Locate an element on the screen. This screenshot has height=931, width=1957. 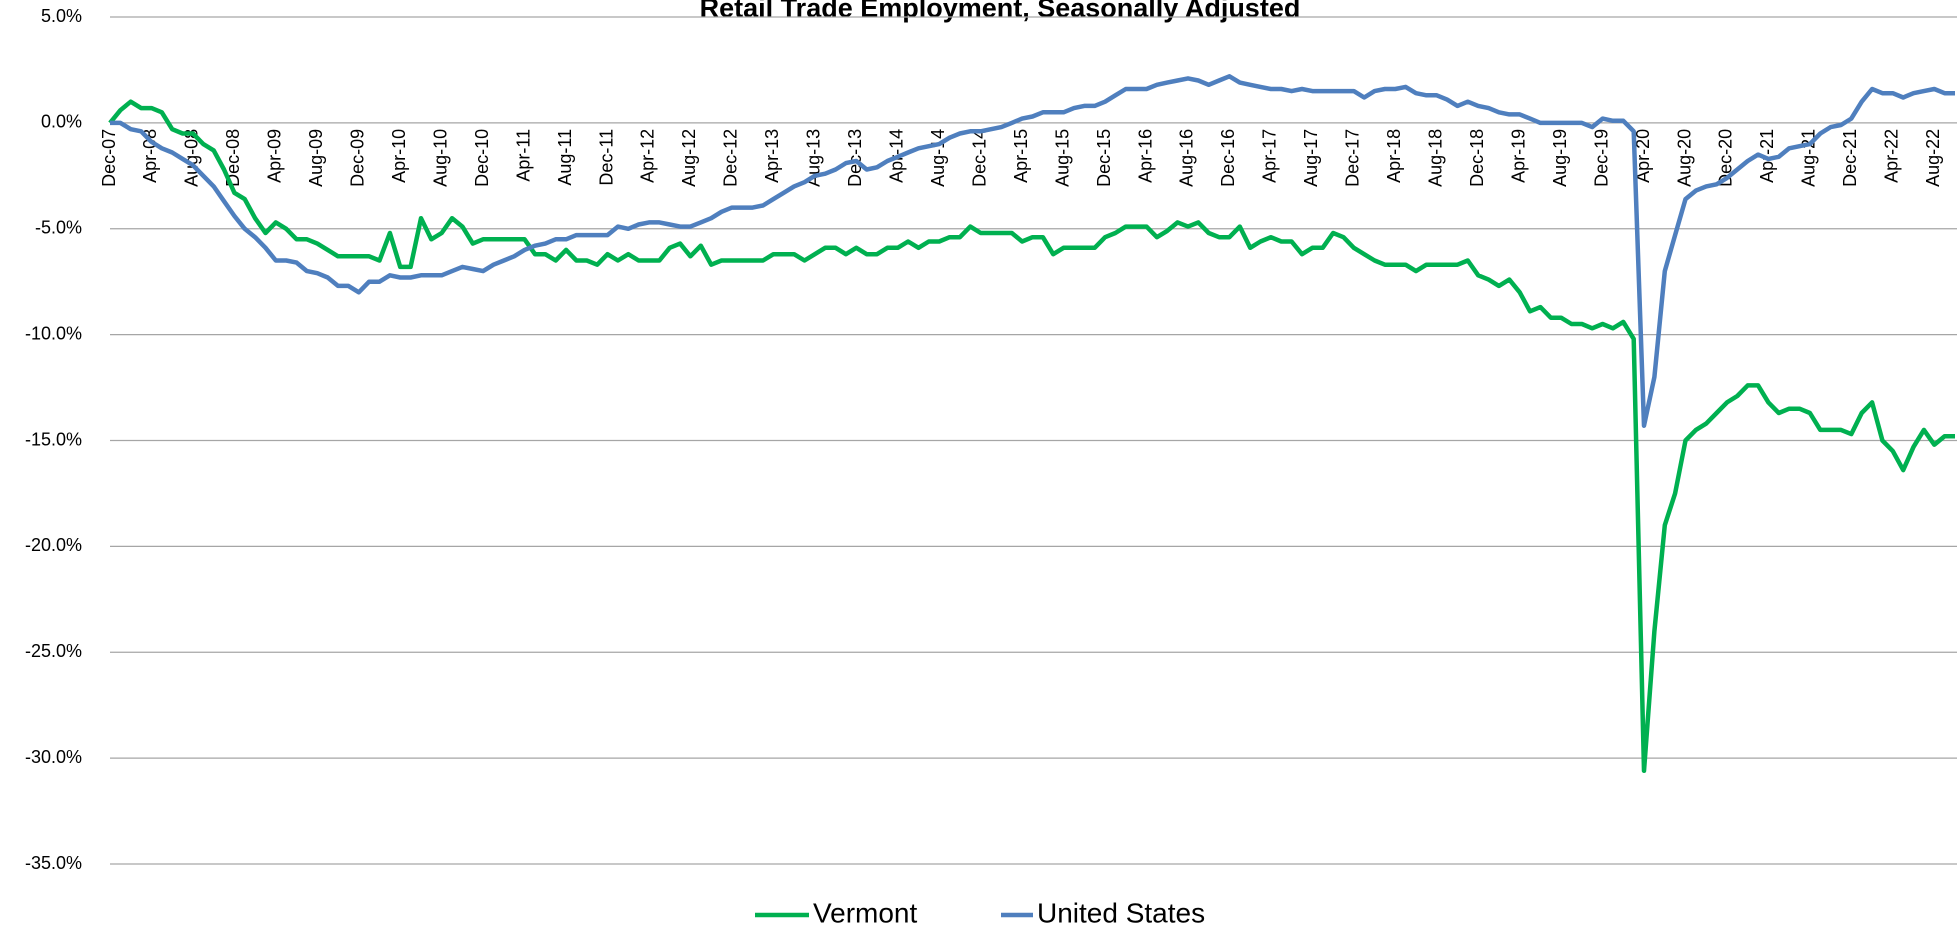
x-tick-label: Dec-13 is located at coordinates (855, 158).